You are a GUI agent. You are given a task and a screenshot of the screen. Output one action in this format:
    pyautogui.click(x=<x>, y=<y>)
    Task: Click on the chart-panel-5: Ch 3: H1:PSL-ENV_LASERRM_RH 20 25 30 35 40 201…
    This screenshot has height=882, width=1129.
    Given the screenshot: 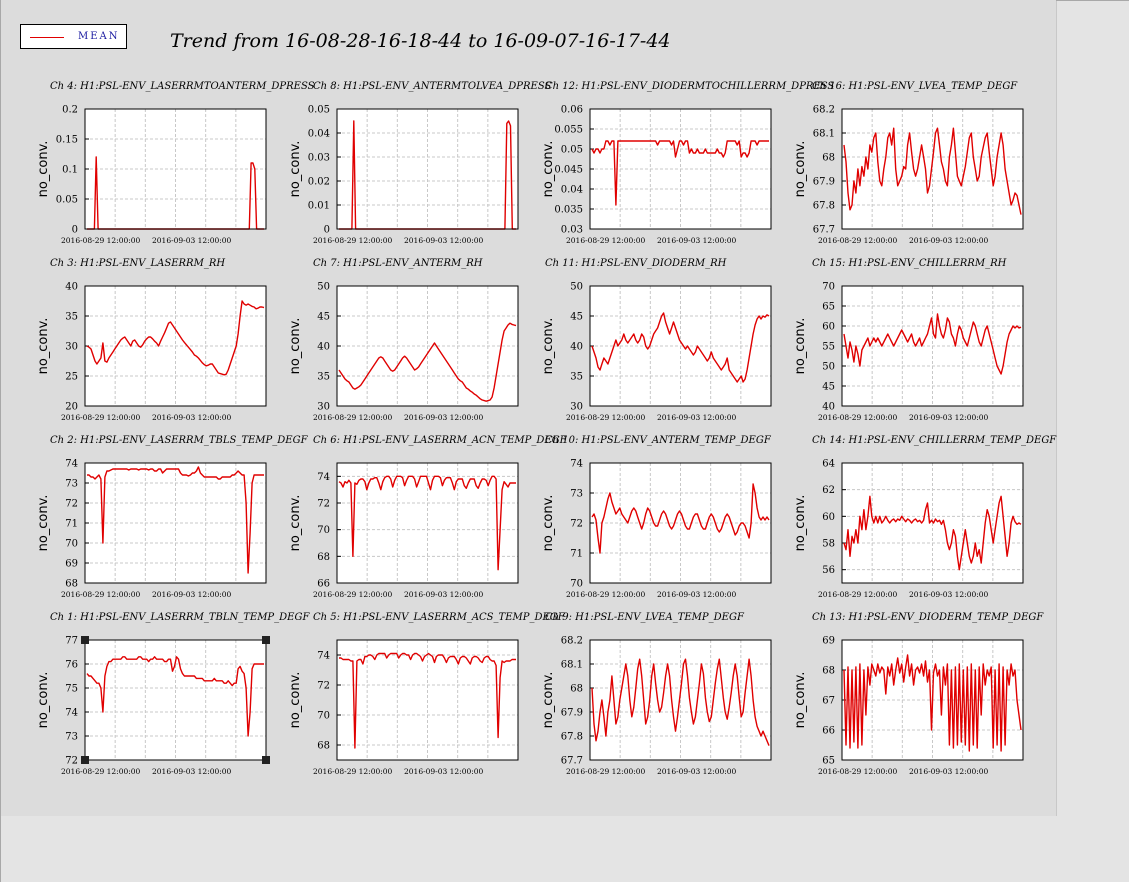 What is the action you would take?
    pyautogui.click(x=151, y=340)
    